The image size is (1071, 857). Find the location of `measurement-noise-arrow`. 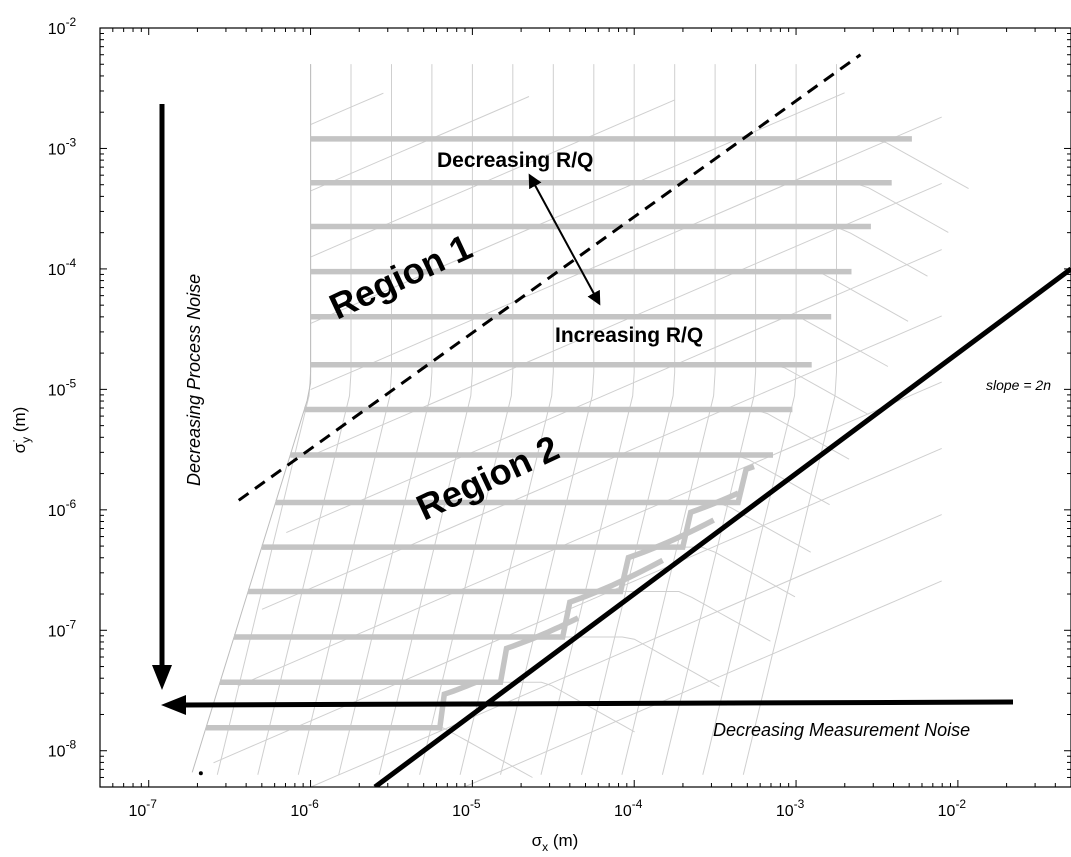

measurement-noise-arrow is located at coordinates (597, 703).